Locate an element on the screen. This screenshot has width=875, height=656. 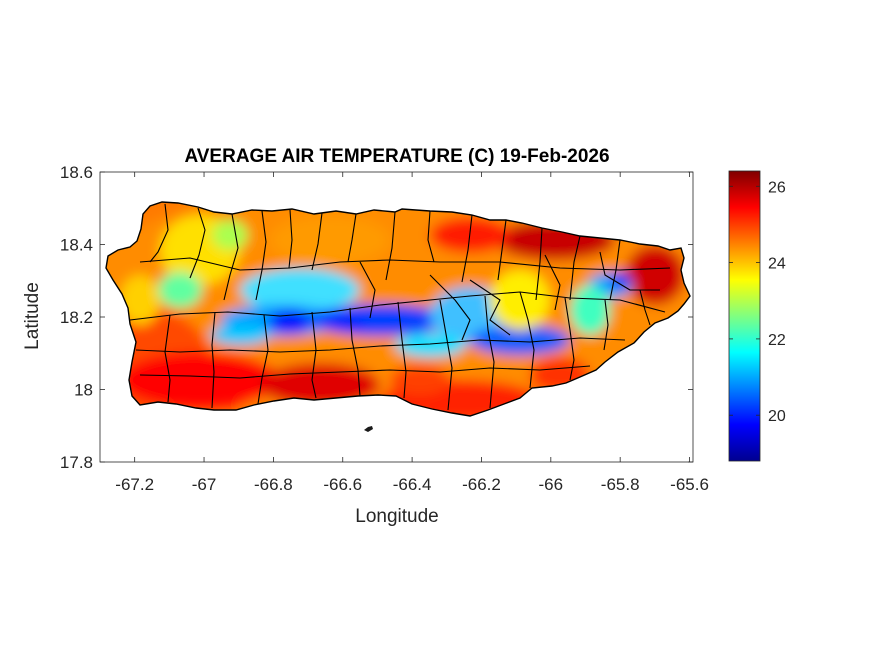
y-tick-label: 18.4 is located at coordinates (76, 245).